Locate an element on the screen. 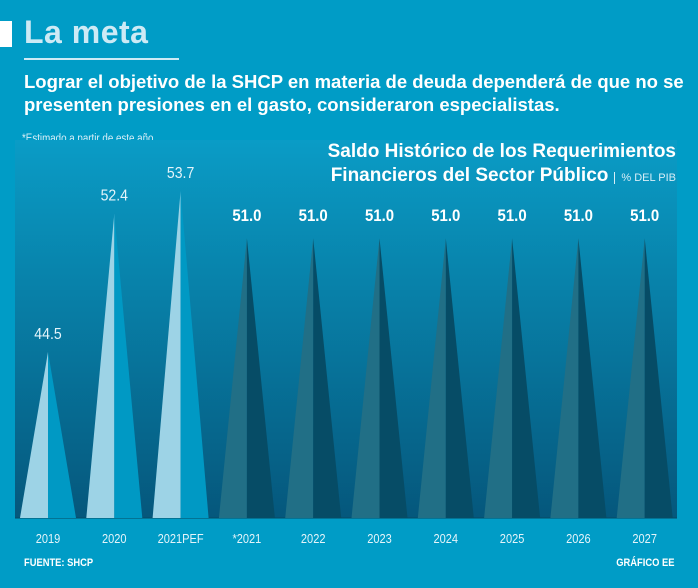 This screenshot has height=588, width=698. title-underline is located at coordinates (101, 59).